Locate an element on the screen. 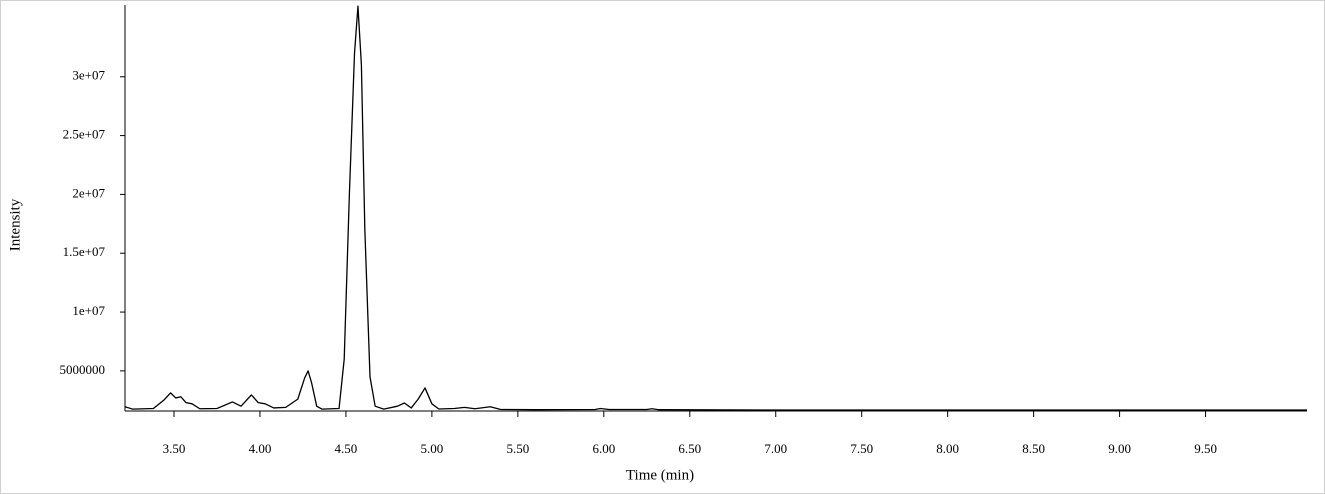  y-tick-label: 2e+07 is located at coordinates (88, 192).